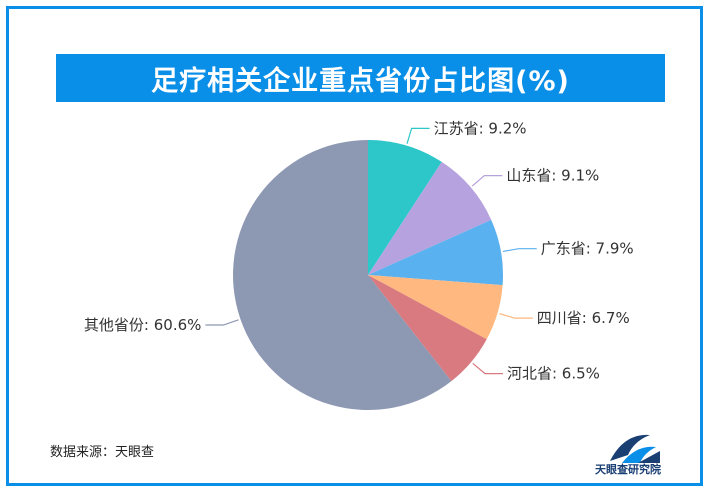 The image size is (713, 498). Describe the element at coordinates (587, 249) in the screenshot. I see `slice-label: 广东省: 7.9%` at that location.